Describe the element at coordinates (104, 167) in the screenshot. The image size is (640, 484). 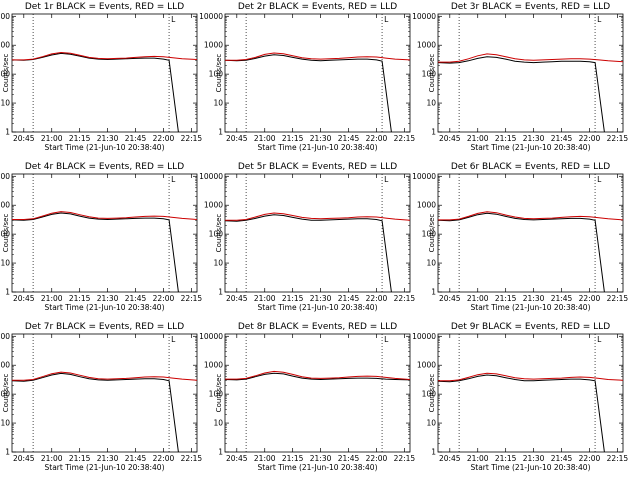
I see `panel-title: Det 4r BLACK = Events, RED = LLD` at that location.